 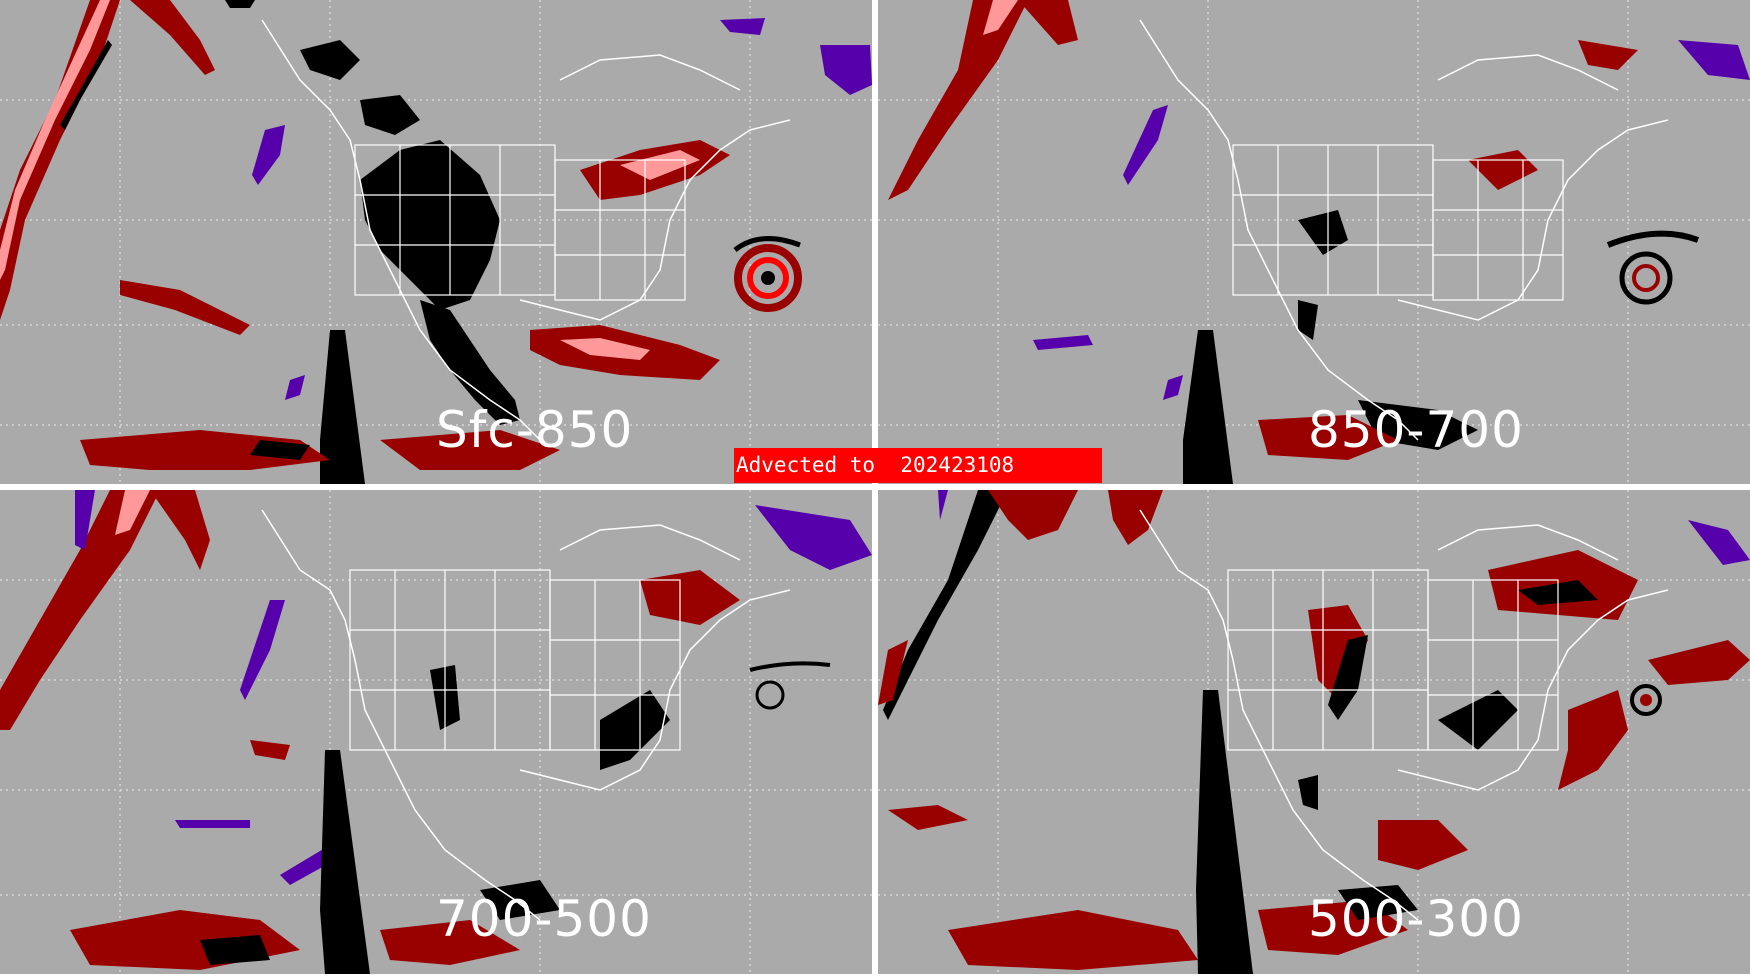 What do you see at coordinates (790, 685) in the screenshot?
I see `hurricane-bl` at bounding box center [790, 685].